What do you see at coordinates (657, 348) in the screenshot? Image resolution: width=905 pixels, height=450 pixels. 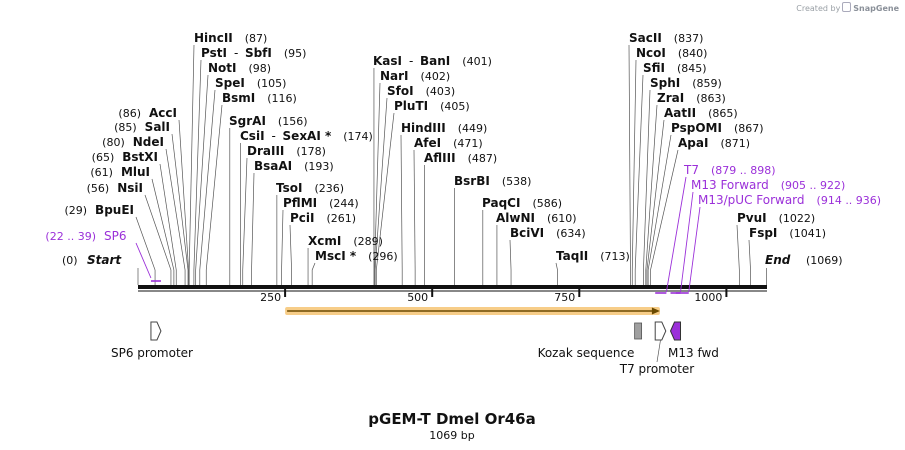 I see `feature-t7-promoter: T7 promoter` at bounding box center [657, 348].